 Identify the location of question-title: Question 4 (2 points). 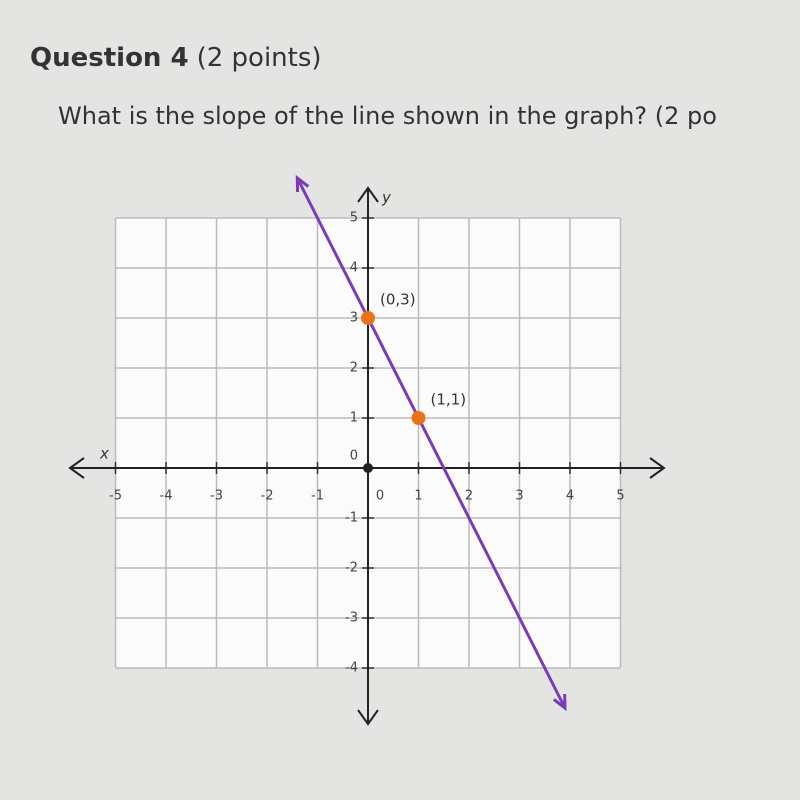
(176, 58).